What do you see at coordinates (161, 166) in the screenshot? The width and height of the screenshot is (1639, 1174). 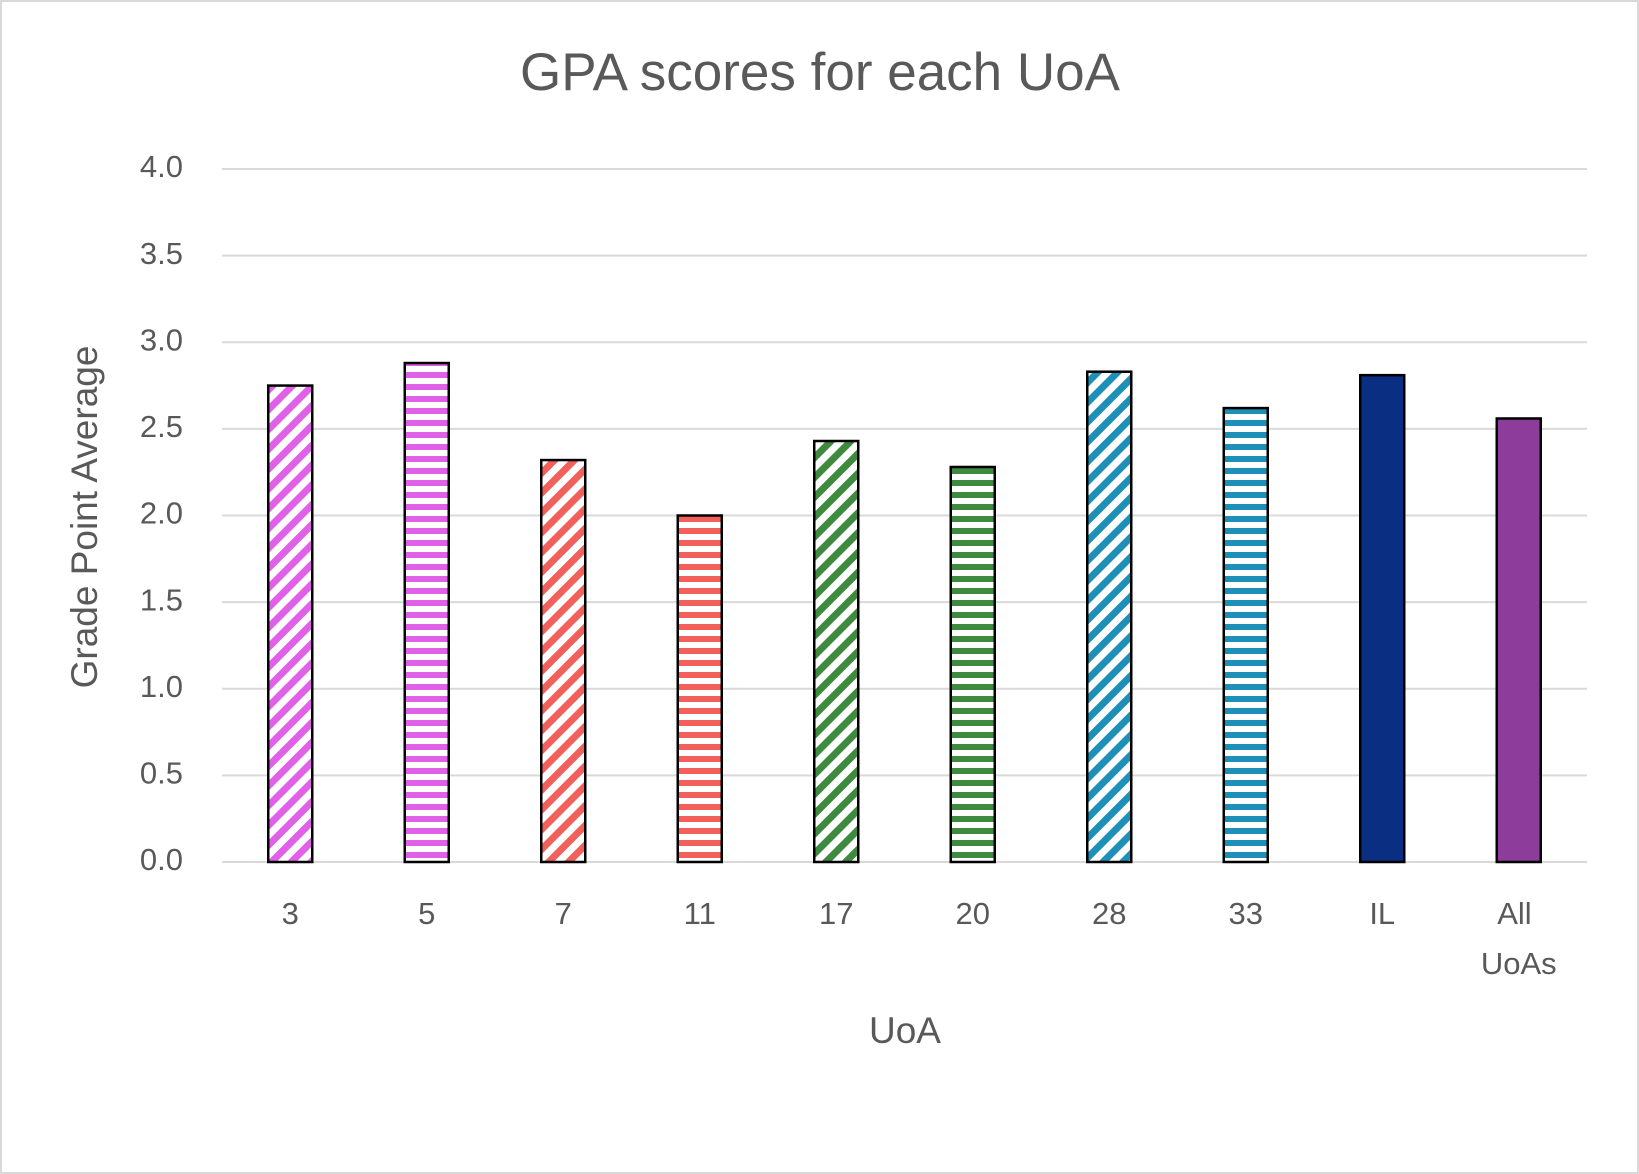 I see `y-tick-label: 4.0` at bounding box center [161, 166].